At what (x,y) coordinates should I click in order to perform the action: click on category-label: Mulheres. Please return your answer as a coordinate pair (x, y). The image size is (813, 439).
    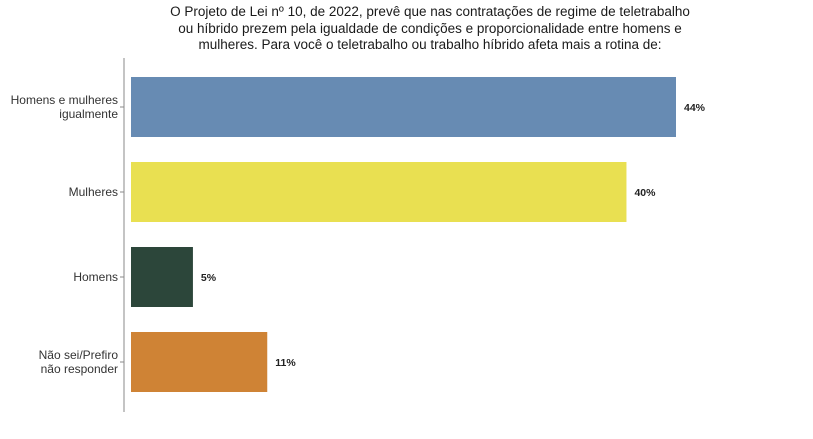
    Looking at the image, I should click on (93, 192).